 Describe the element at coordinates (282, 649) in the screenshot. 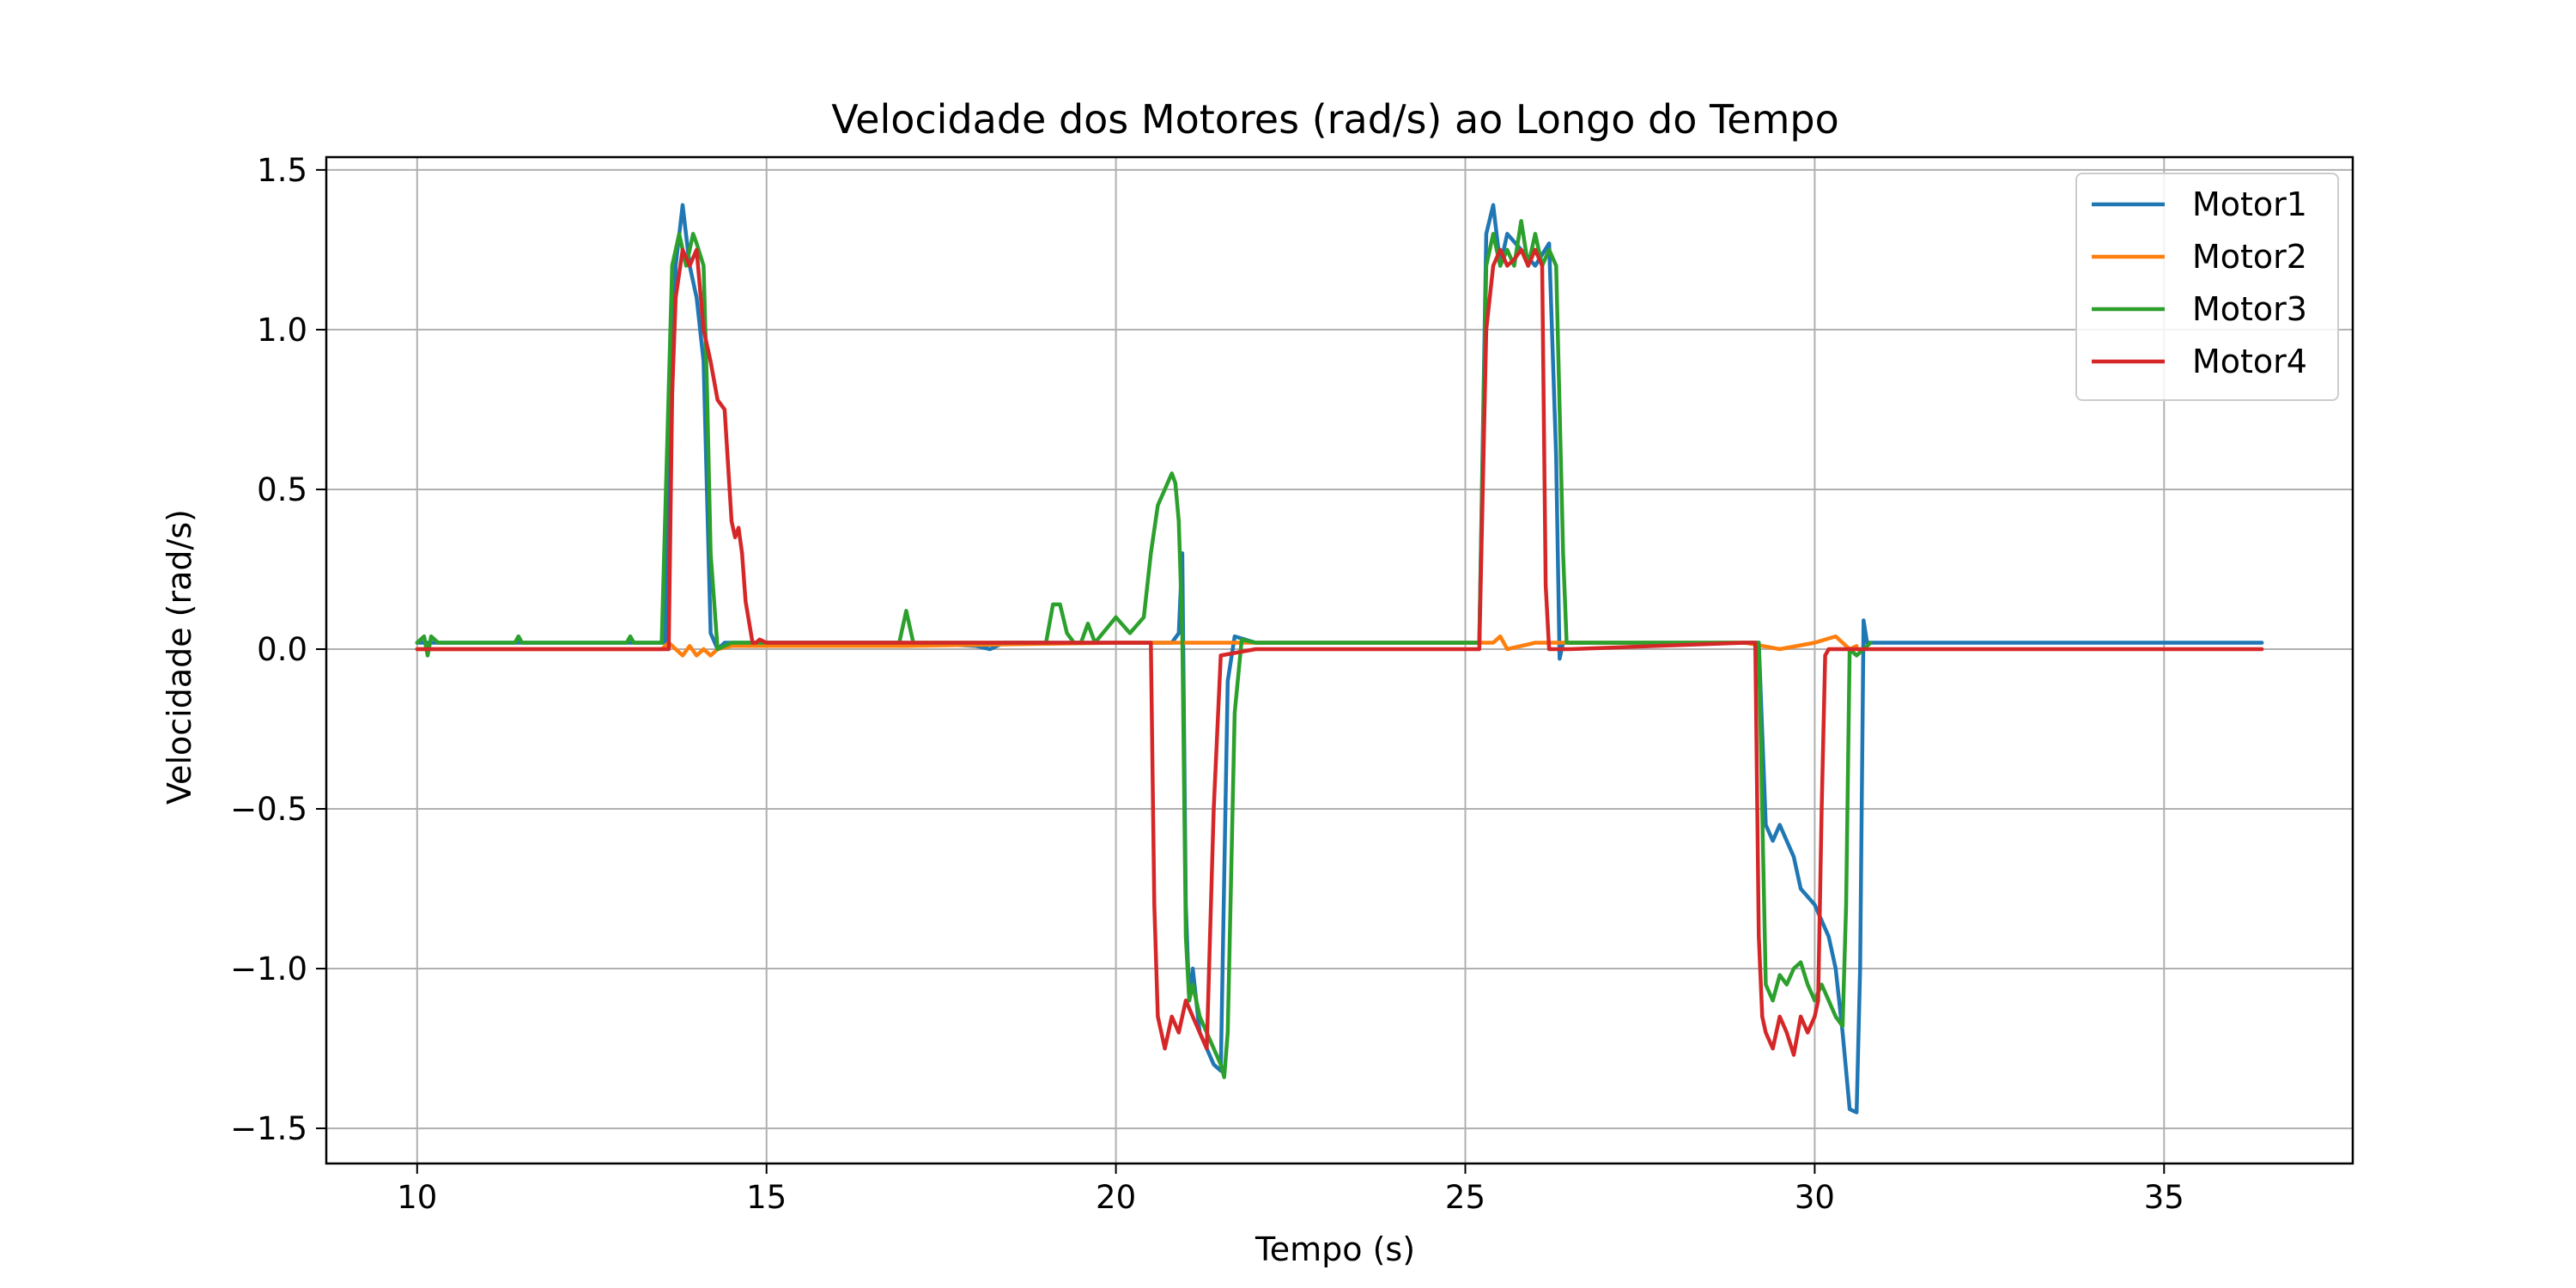

I see `y-tick-label: 0.0` at that location.